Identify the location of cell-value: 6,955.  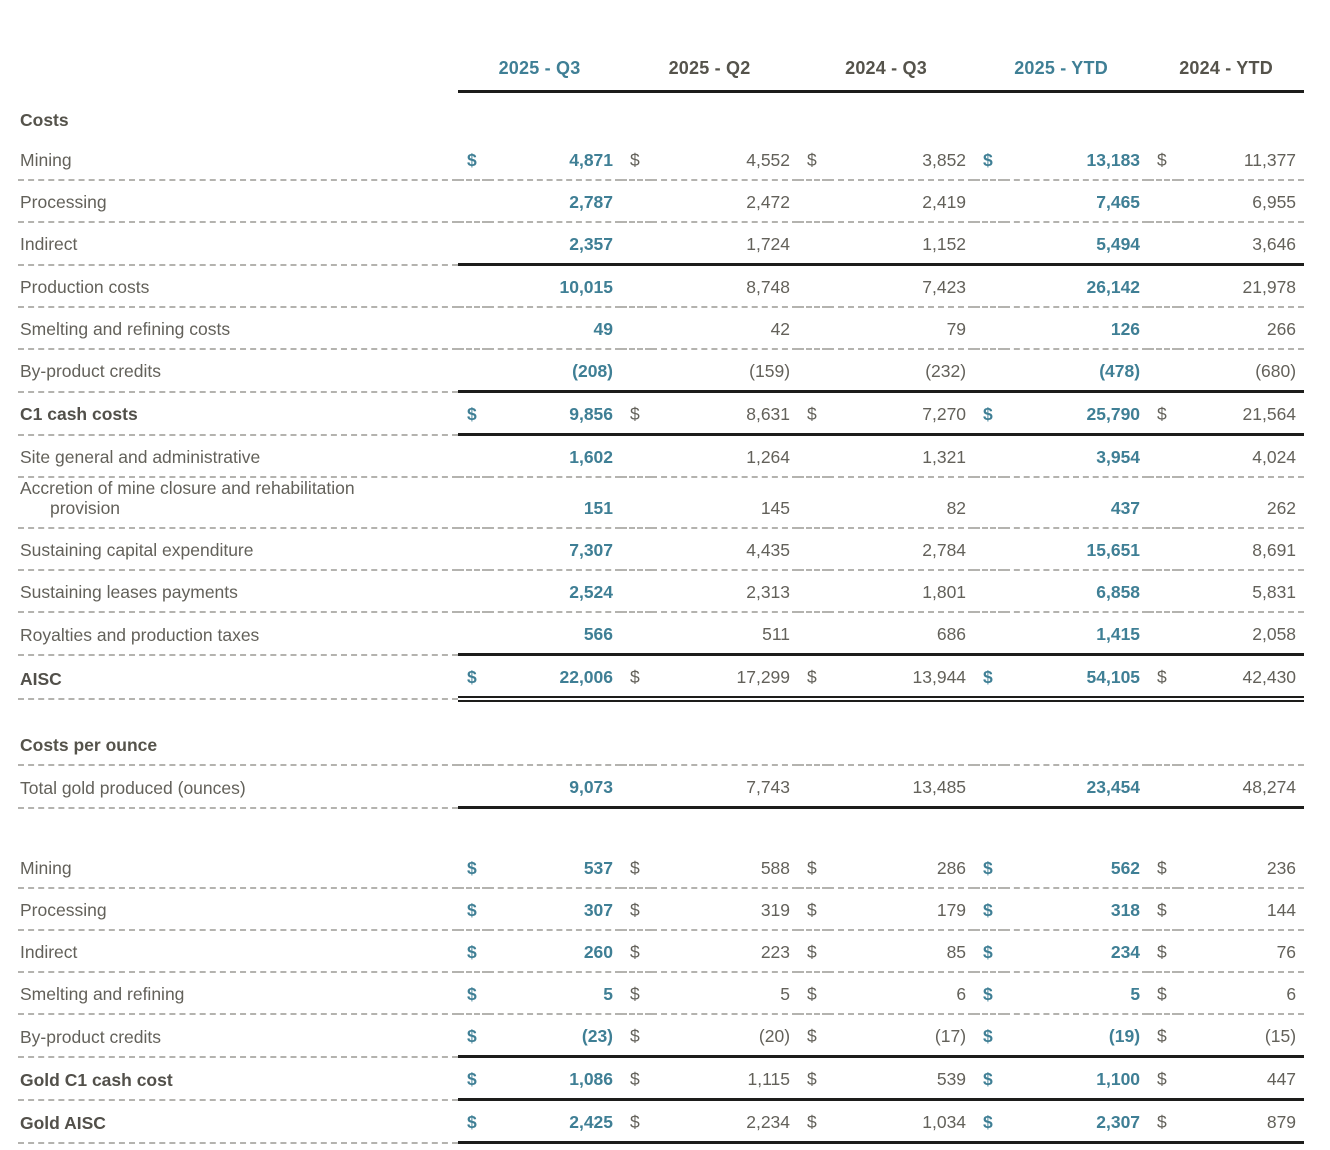
(1241, 201).